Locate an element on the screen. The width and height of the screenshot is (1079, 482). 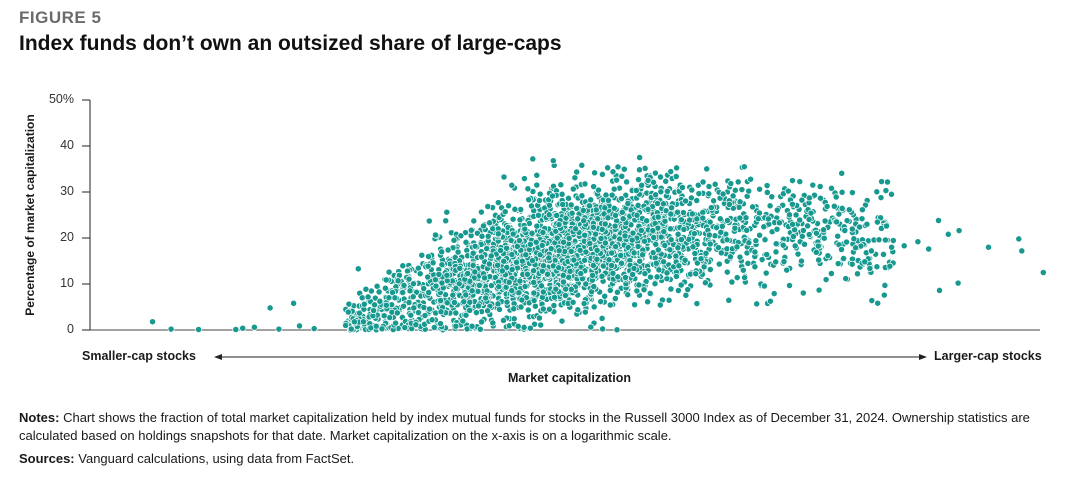
y-tick-label: 50% is located at coordinates (61, 99).